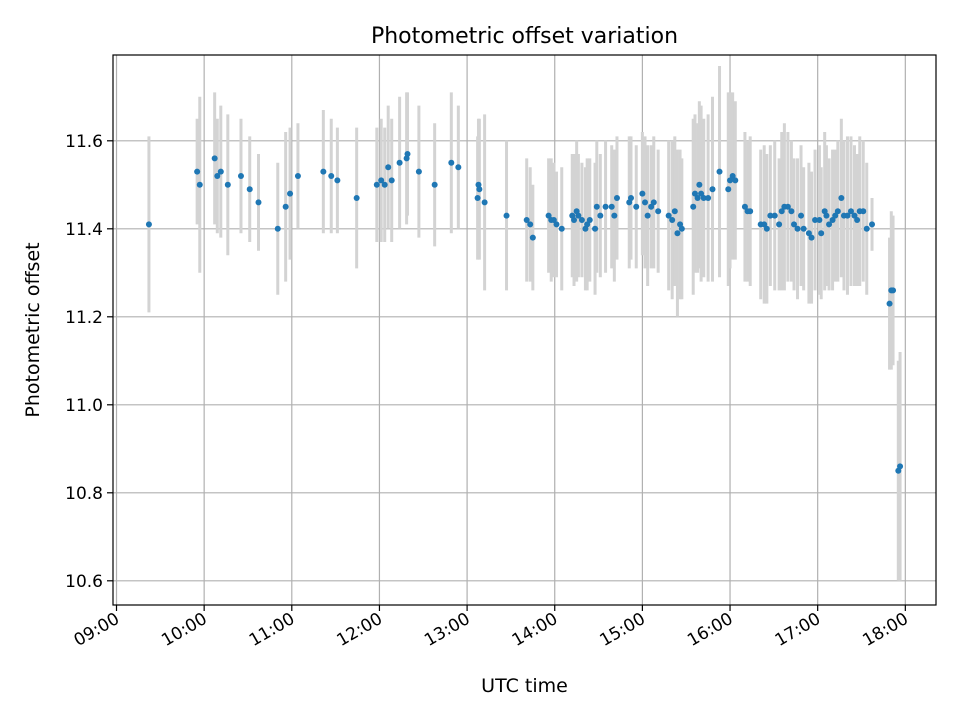 The image size is (960, 724). Describe the element at coordinates (535, 630) in the screenshot. I see `x-tick-label: 14:00` at that location.